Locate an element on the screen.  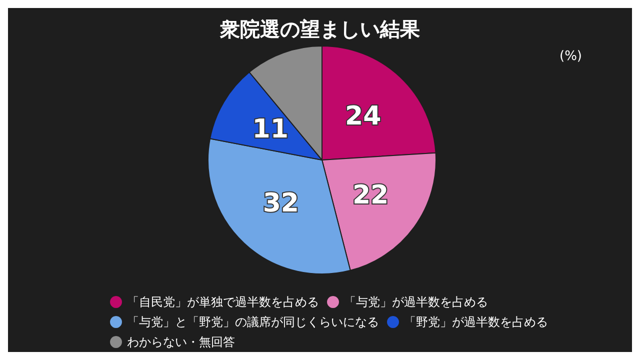
legend-label: 「自民党」が単独で過半数を占める is located at coordinates (223, 302).